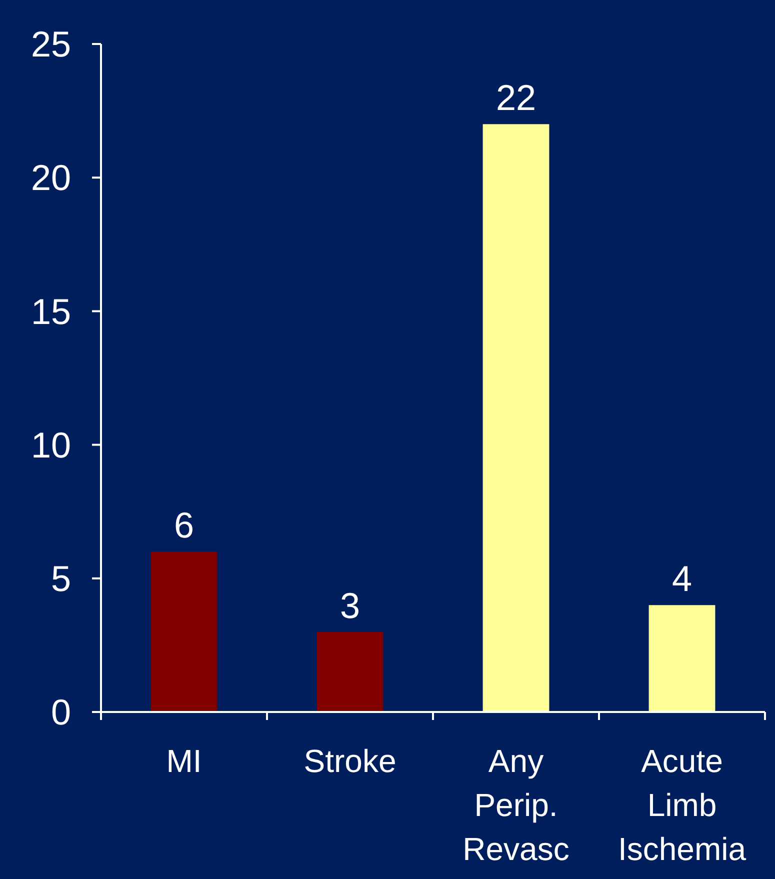  I want to click on x-tick-label: Stroke, so click(350, 761).